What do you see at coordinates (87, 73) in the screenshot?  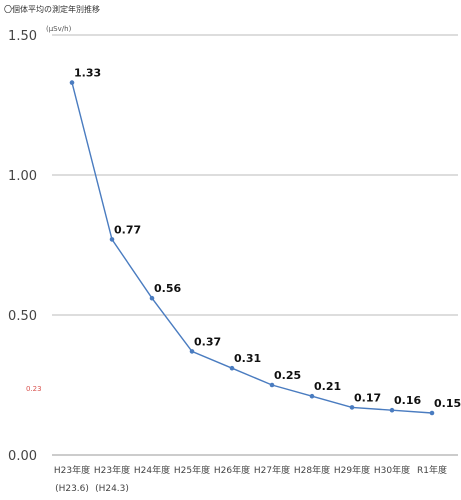 I see `data-label: 1.33` at bounding box center [87, 73].